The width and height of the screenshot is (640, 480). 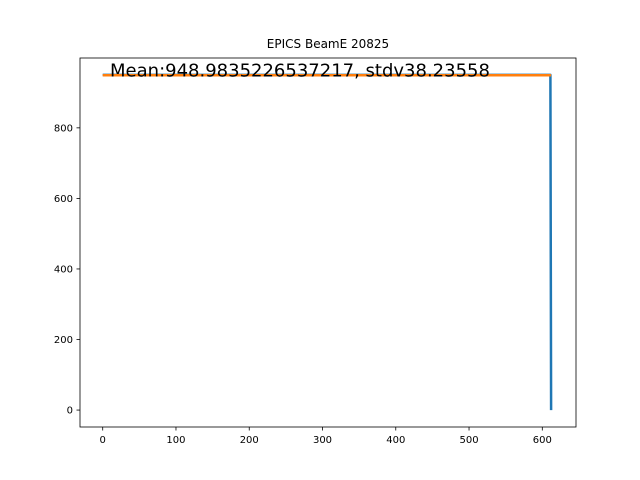 I want to click on x-axis: 0 100 200 300 400 500 600, so click(x=326, y=436).